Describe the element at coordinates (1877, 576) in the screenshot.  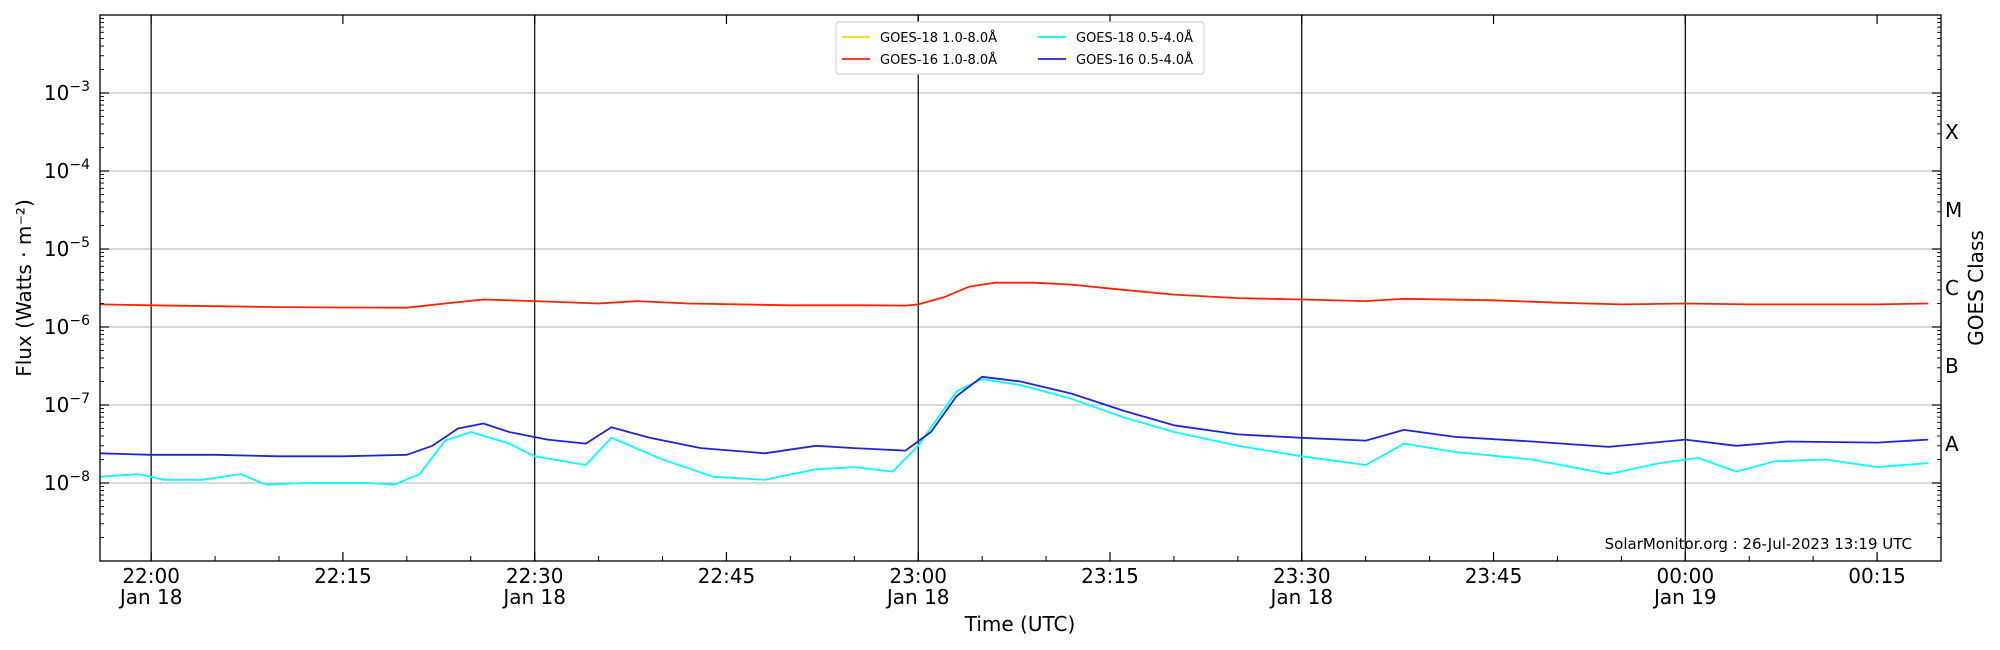
I see `x-tick-label: 00:15` at that location.